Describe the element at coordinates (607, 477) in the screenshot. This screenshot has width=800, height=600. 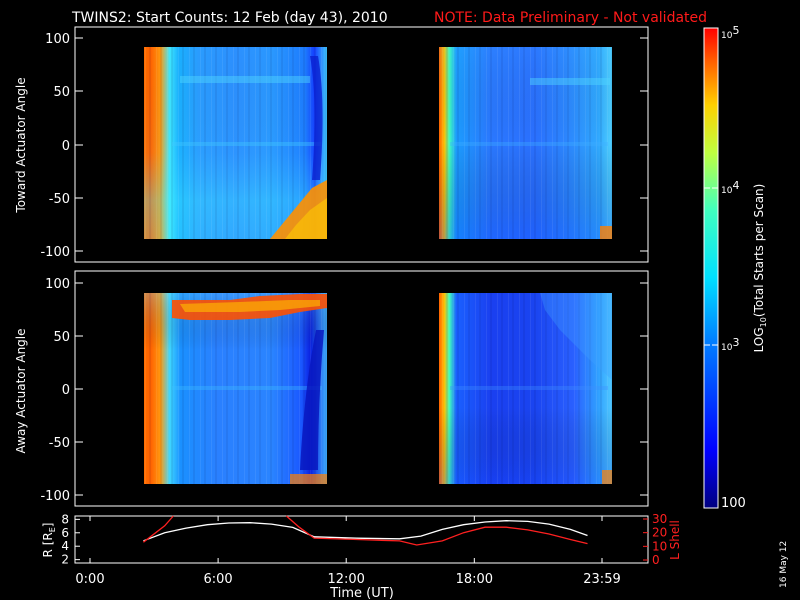
I see `away-block-2-corner-hot` at that location.